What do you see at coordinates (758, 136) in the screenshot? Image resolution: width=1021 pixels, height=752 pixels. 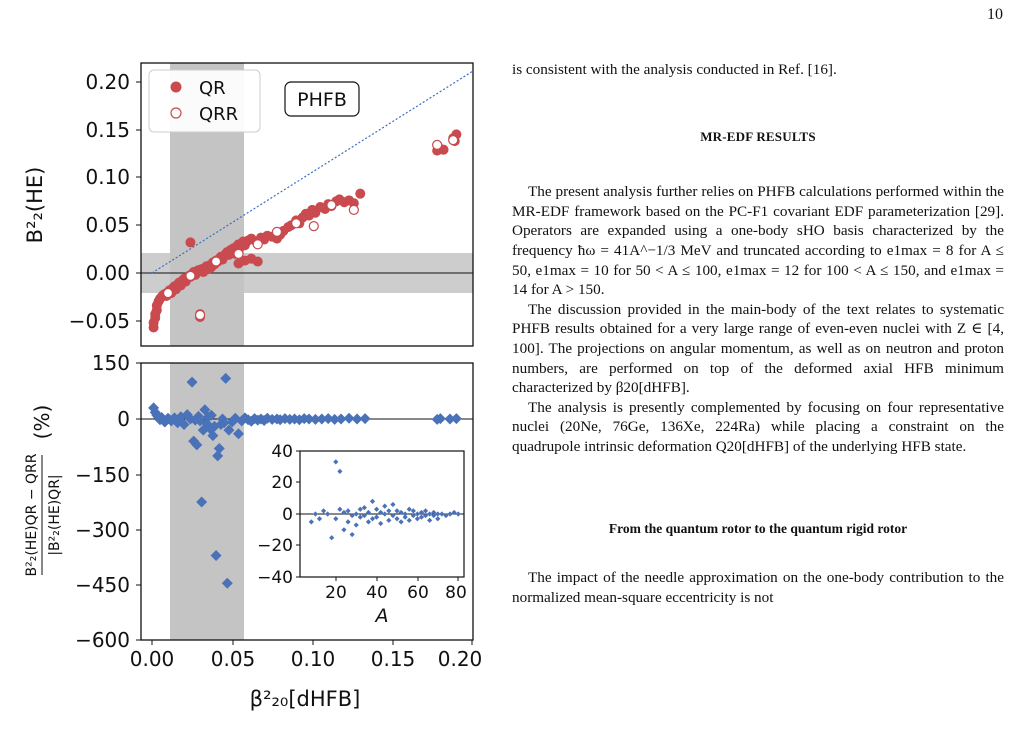 I see `section-heading: MR-EDF RESULTS` at bounding box center [758, 136].